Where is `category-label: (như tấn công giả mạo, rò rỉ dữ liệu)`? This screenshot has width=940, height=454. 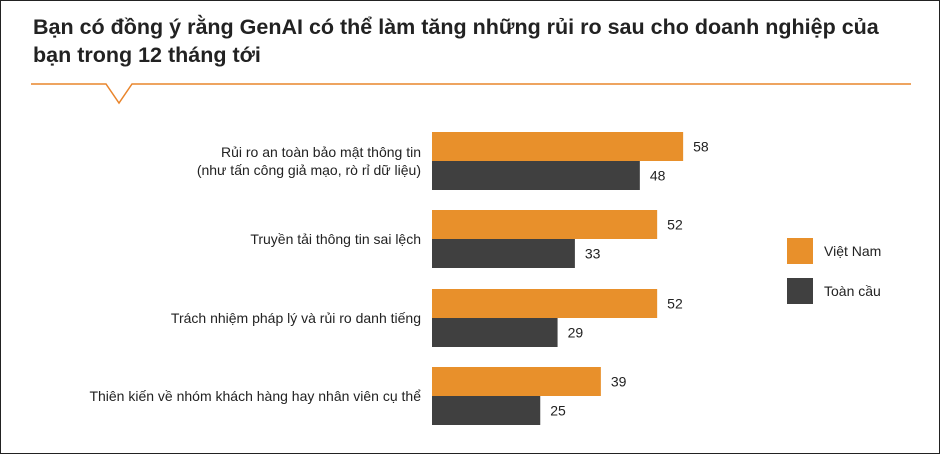
category-label: (như tấn công giả mạo, rò rỉ dữ liệu) is located at coordinates (309, 170).